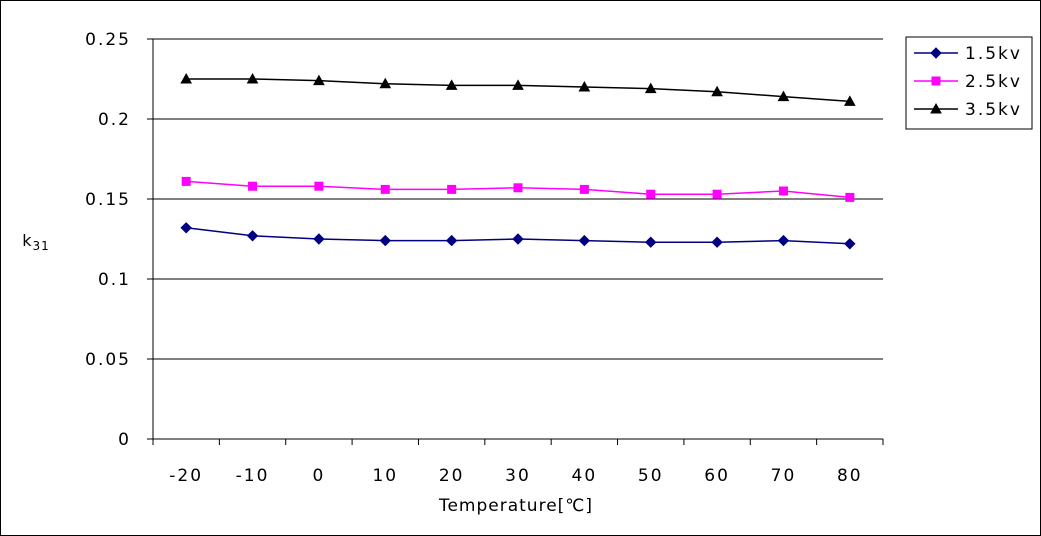  I want to click on x-tick-label: 0, so click(318, 476).